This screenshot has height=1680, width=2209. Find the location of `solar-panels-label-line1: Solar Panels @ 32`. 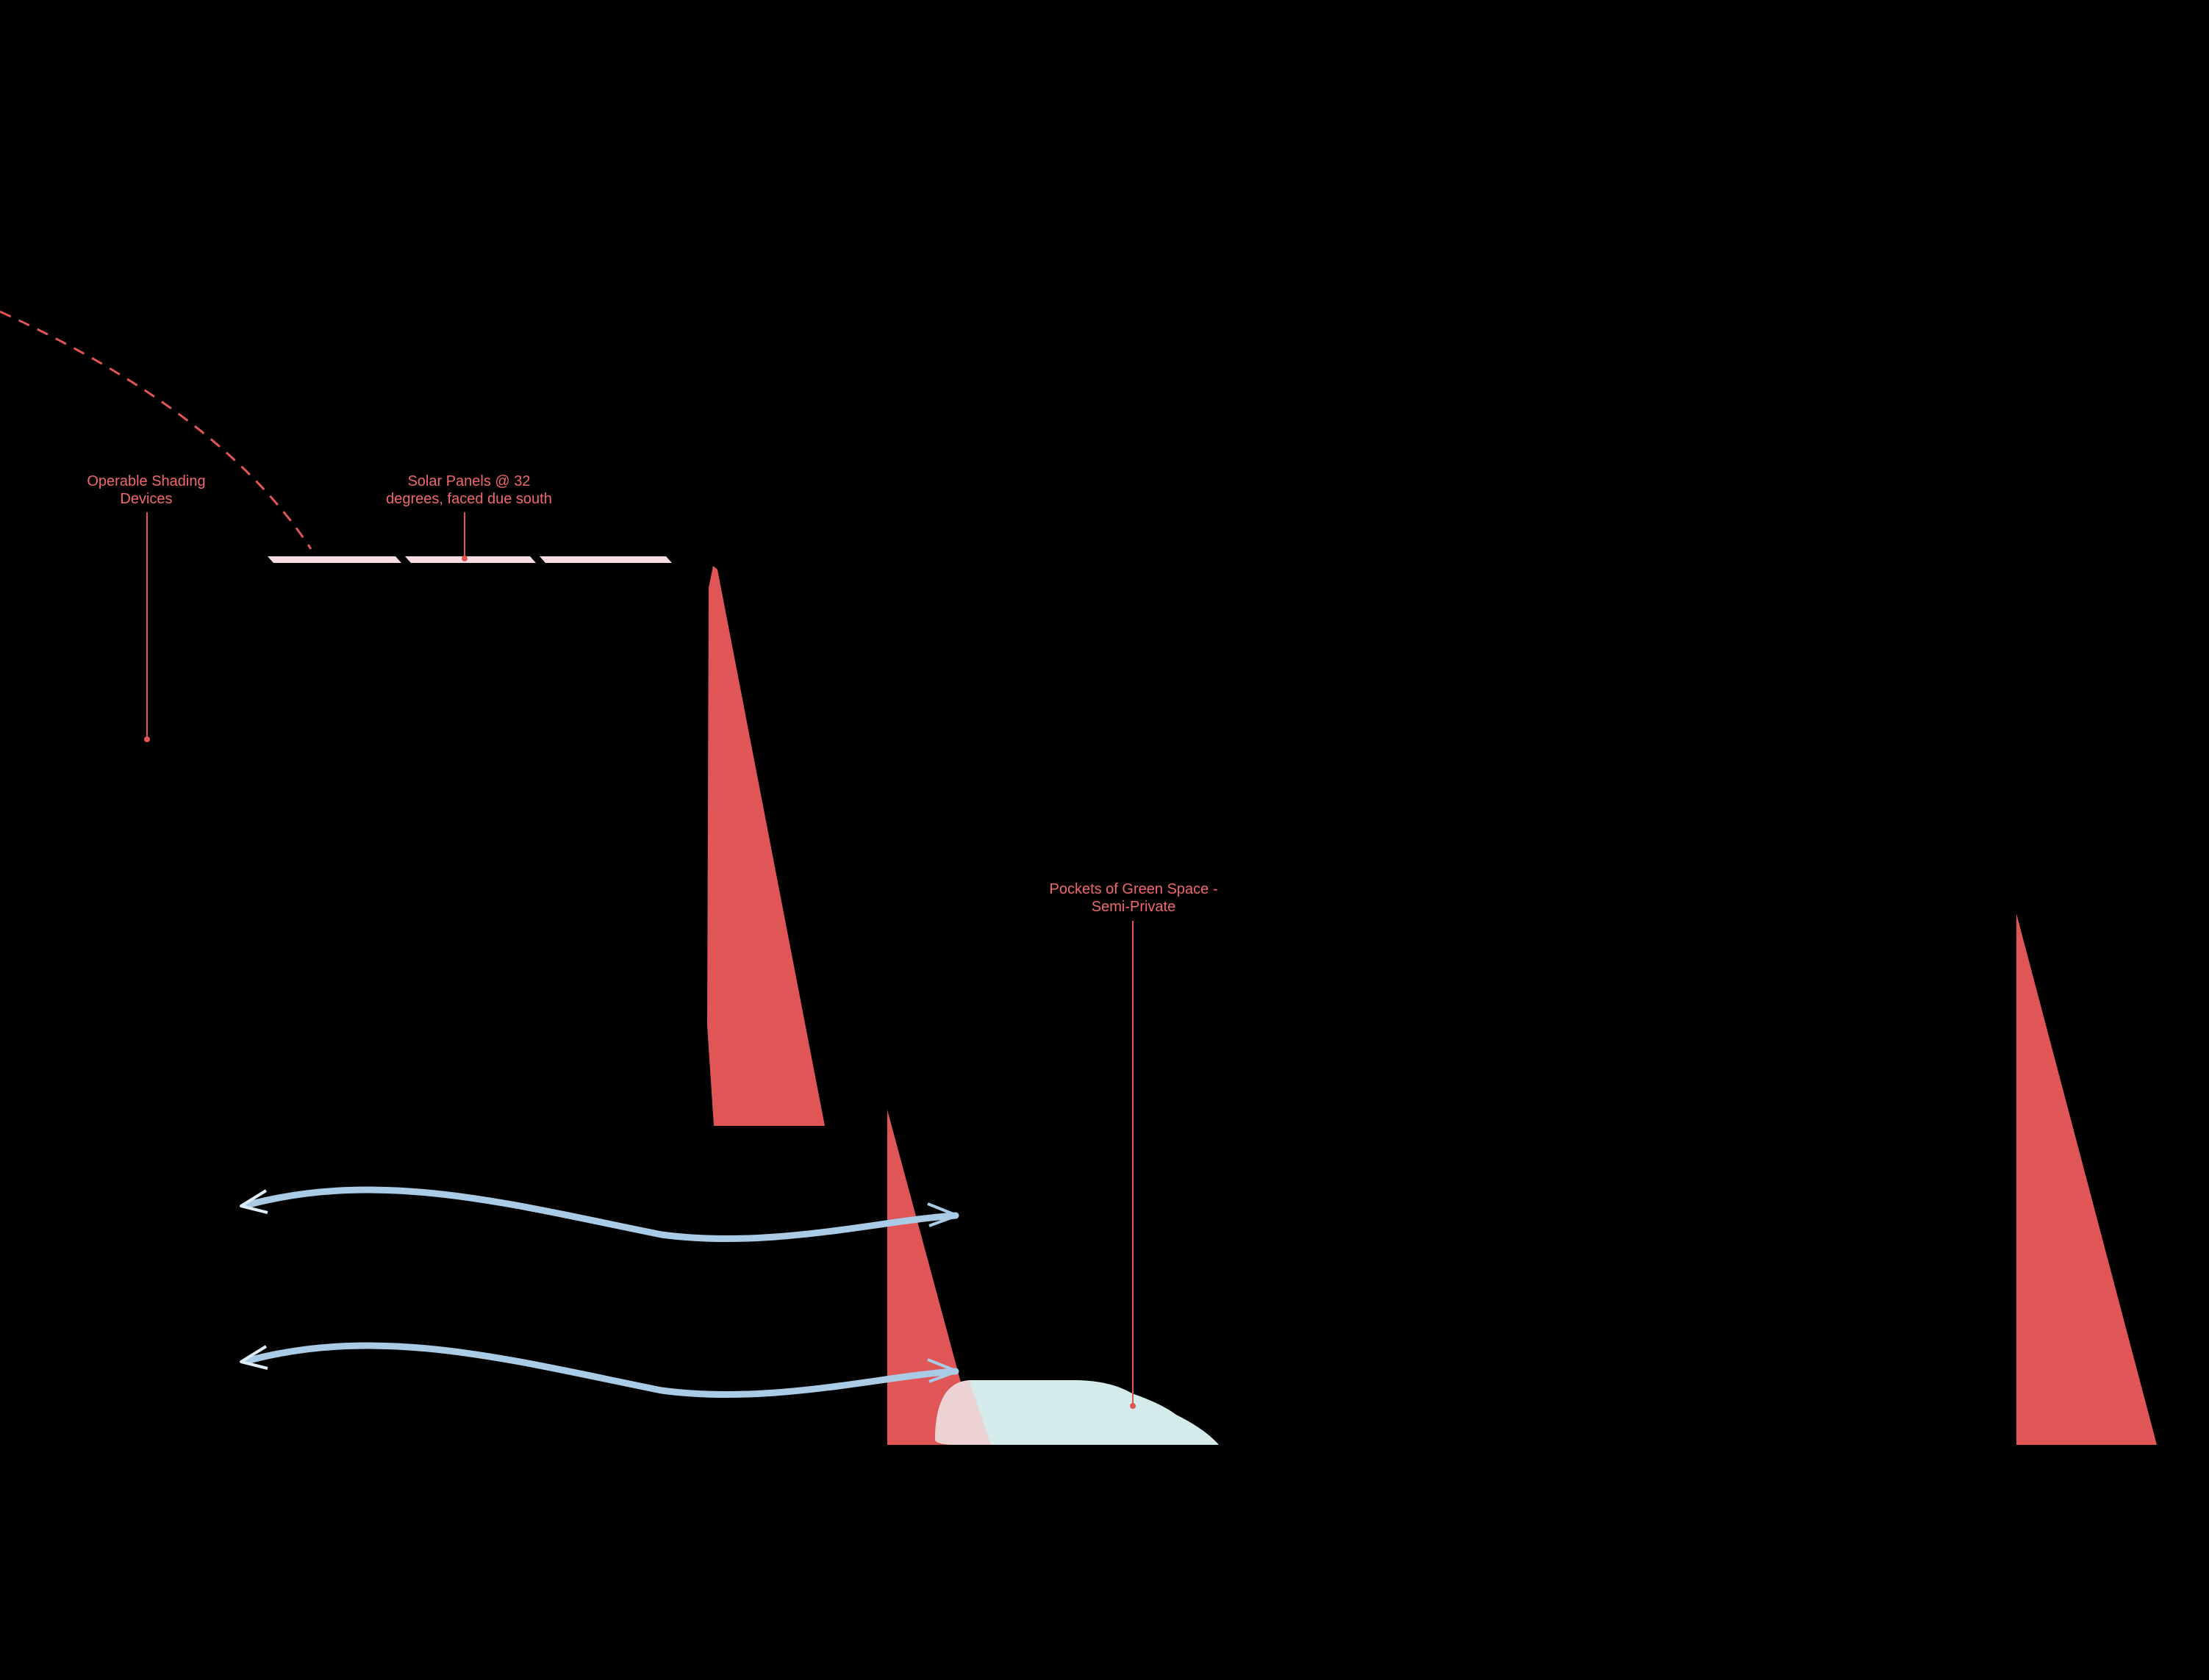

solar-panels-label-line1: Solar Panels @ 32 is located at coordinates (469, 481).